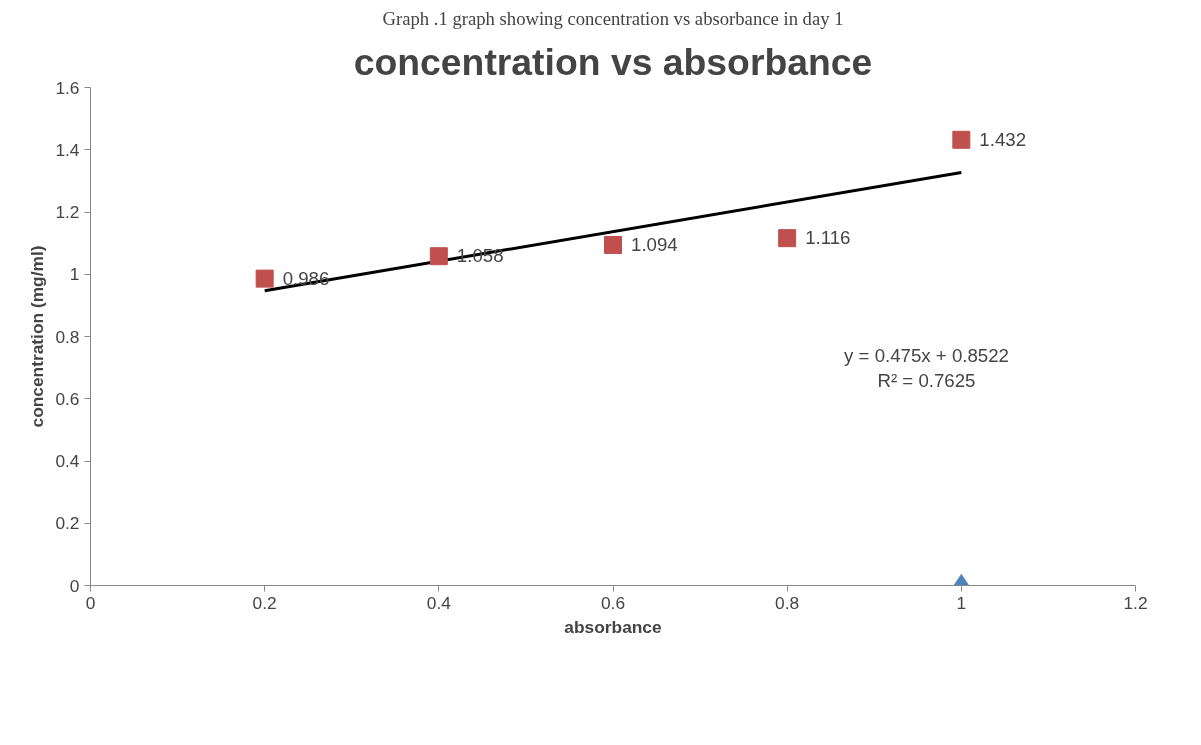 This screenshot has height=745, width=1201. What do you see at coordinates (90, 602) in the screenshot?
I see `x-tick-label: 0` at bounding box center [90, 602].